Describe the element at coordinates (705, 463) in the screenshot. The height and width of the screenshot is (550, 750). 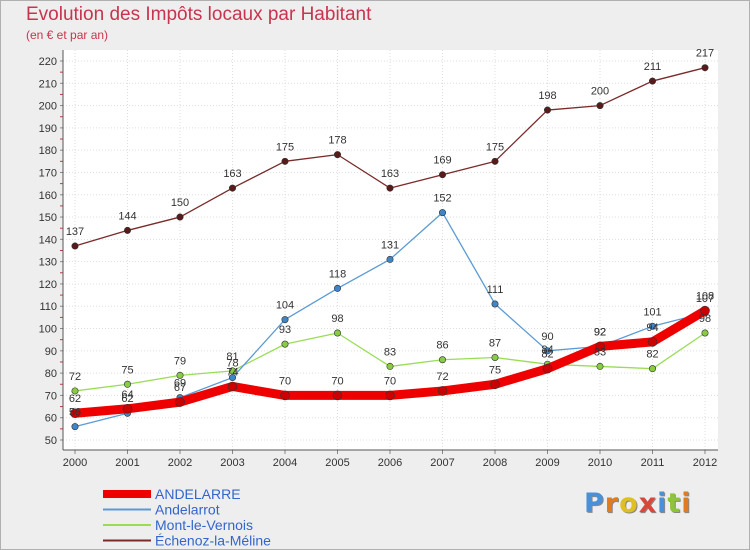
I see `x-tick-label: 2012` at that location.